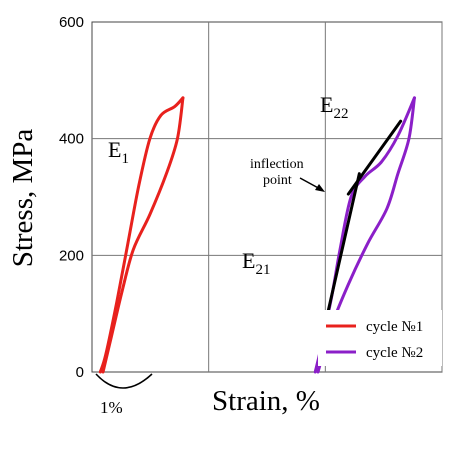  I want to click on y-tick-label: 400, so click(71, 139).